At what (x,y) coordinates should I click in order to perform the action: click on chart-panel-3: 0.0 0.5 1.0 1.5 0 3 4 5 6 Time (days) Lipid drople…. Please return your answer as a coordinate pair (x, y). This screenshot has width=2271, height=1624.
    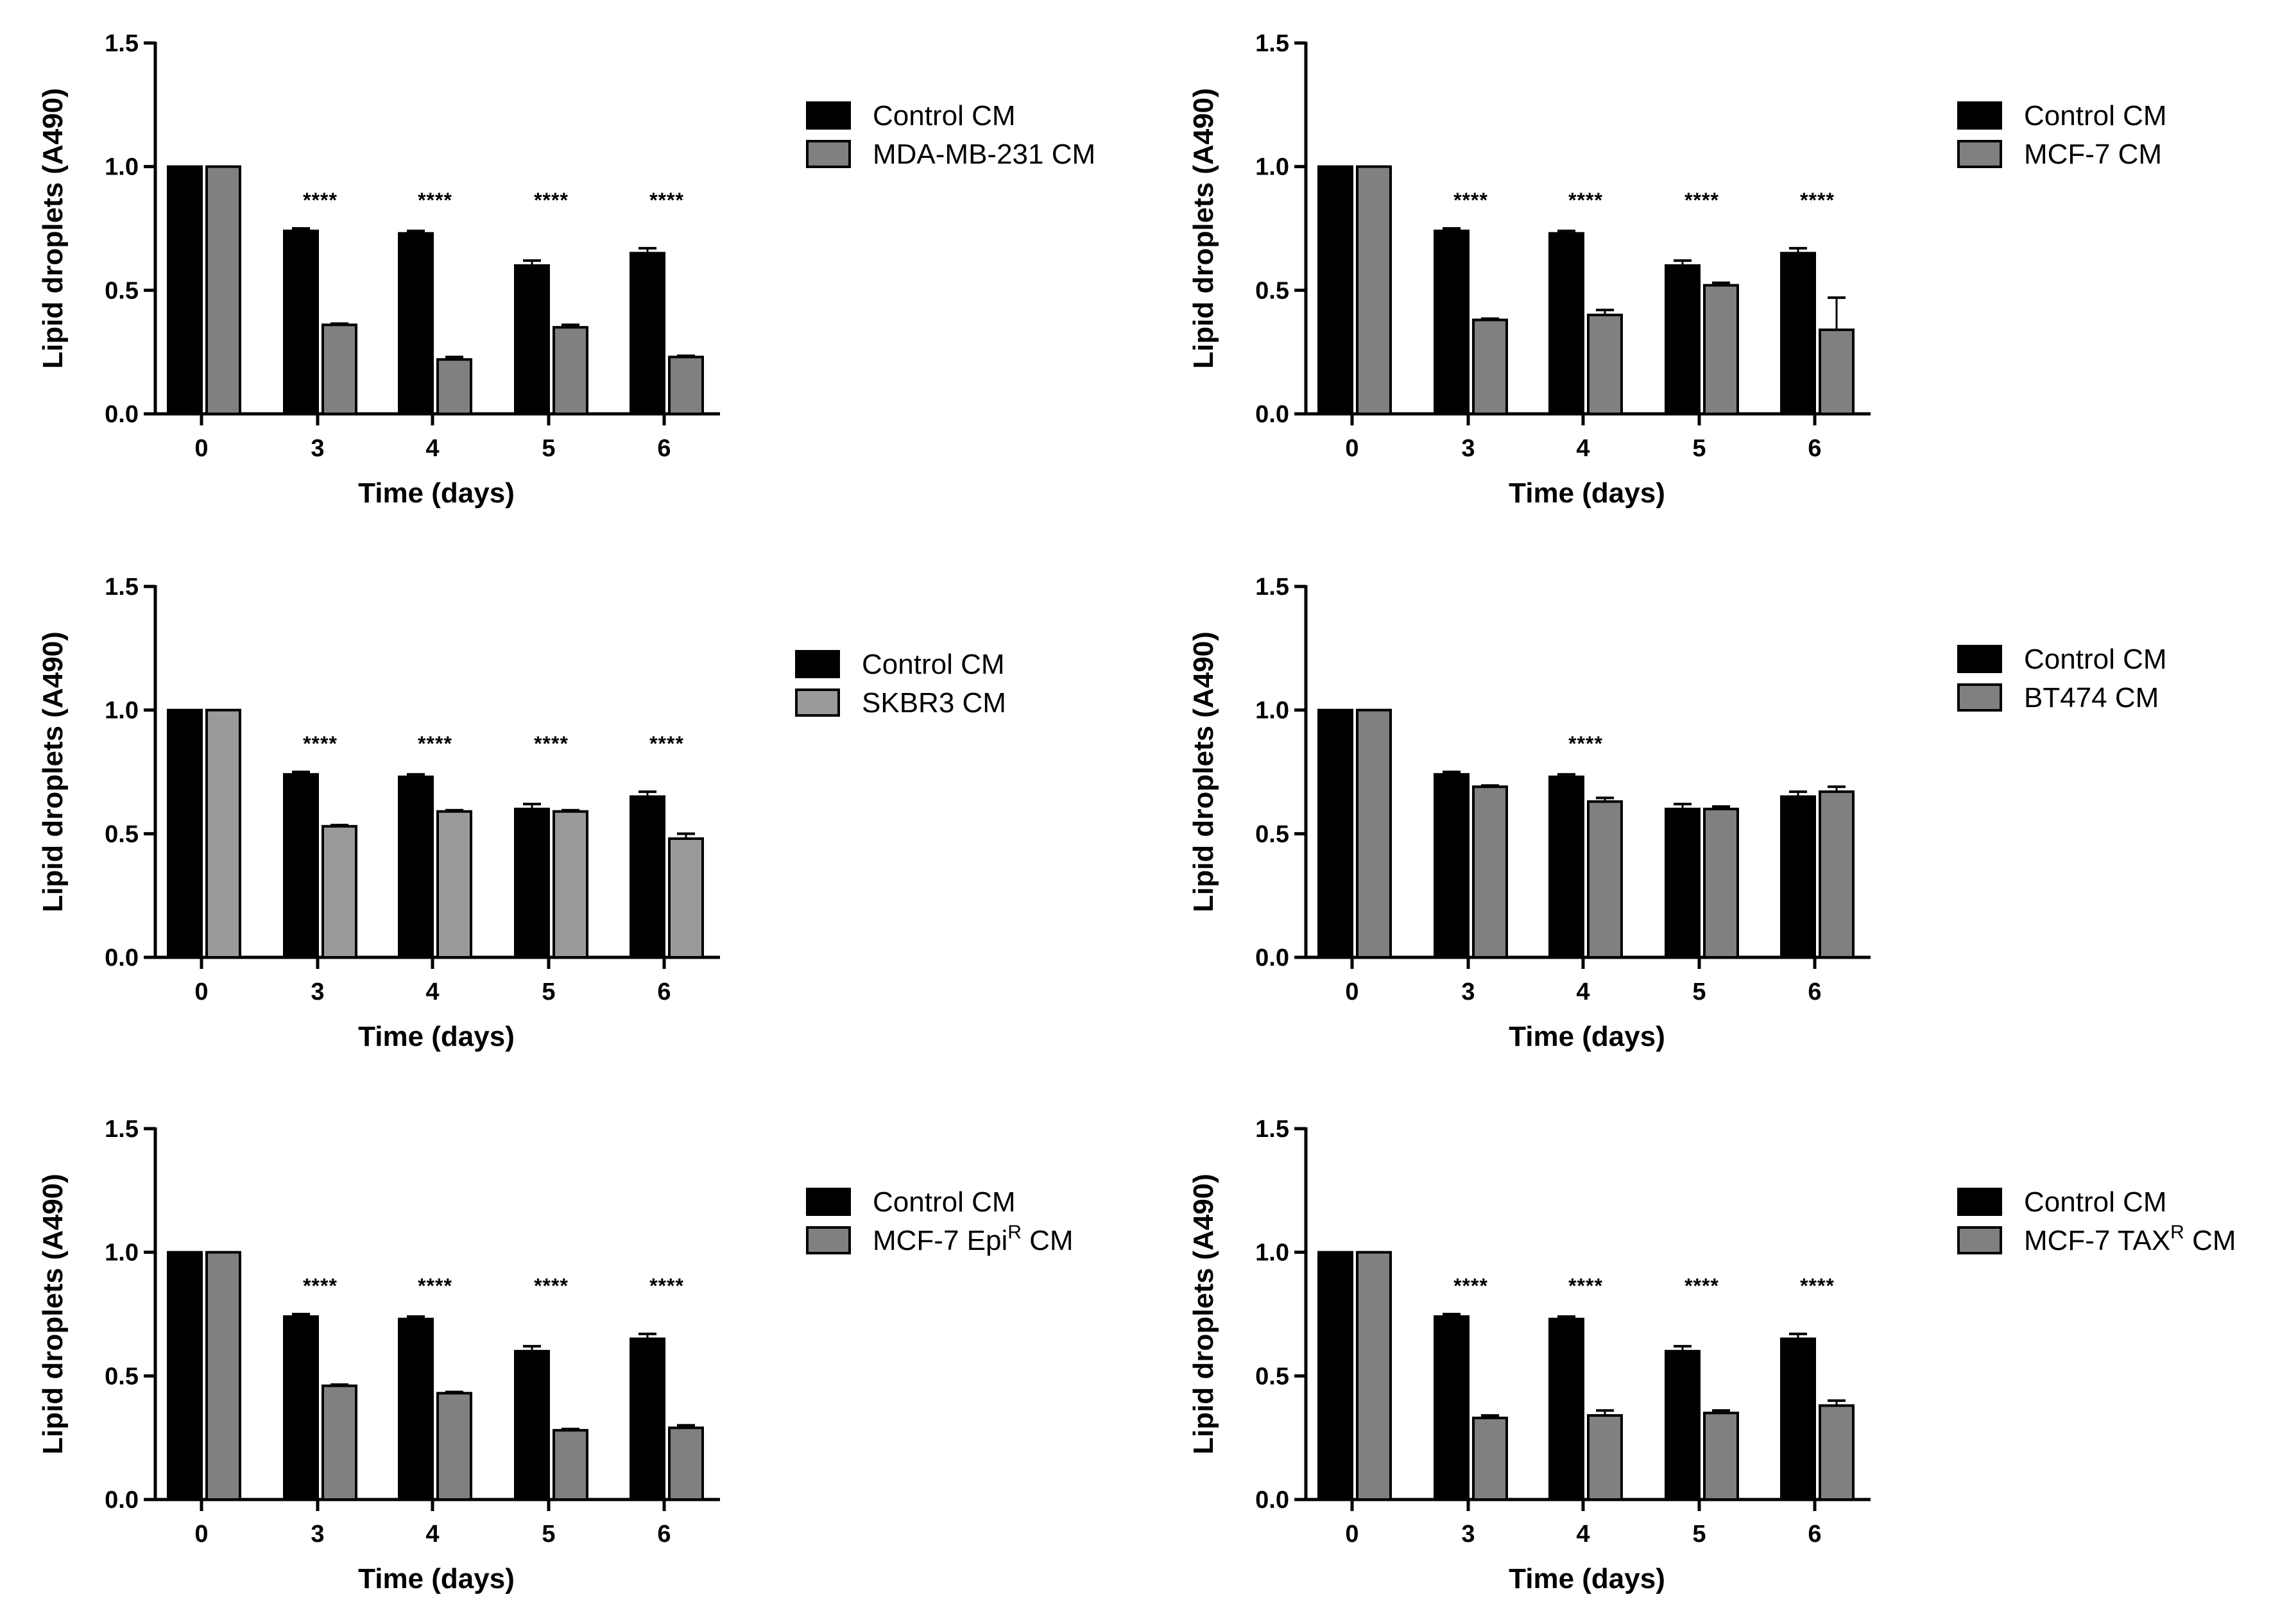
    Looking at the image, I should click on (521, 813).